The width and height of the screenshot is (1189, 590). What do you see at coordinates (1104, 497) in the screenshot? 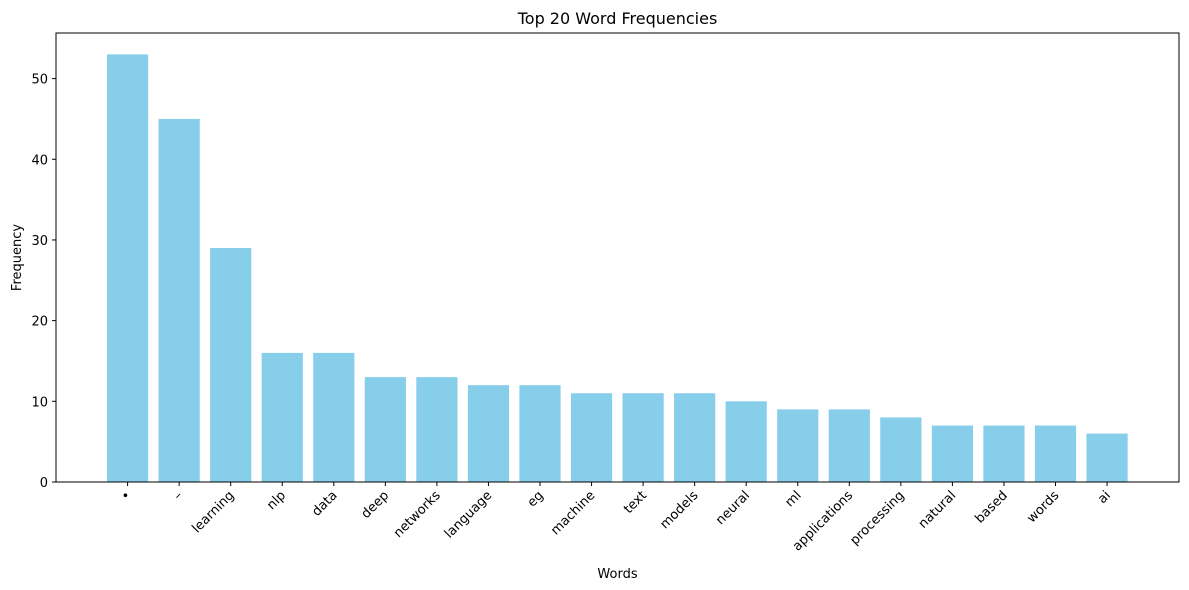
I see `x-tick-label-19: ai` at bounding box center [1104, 497].